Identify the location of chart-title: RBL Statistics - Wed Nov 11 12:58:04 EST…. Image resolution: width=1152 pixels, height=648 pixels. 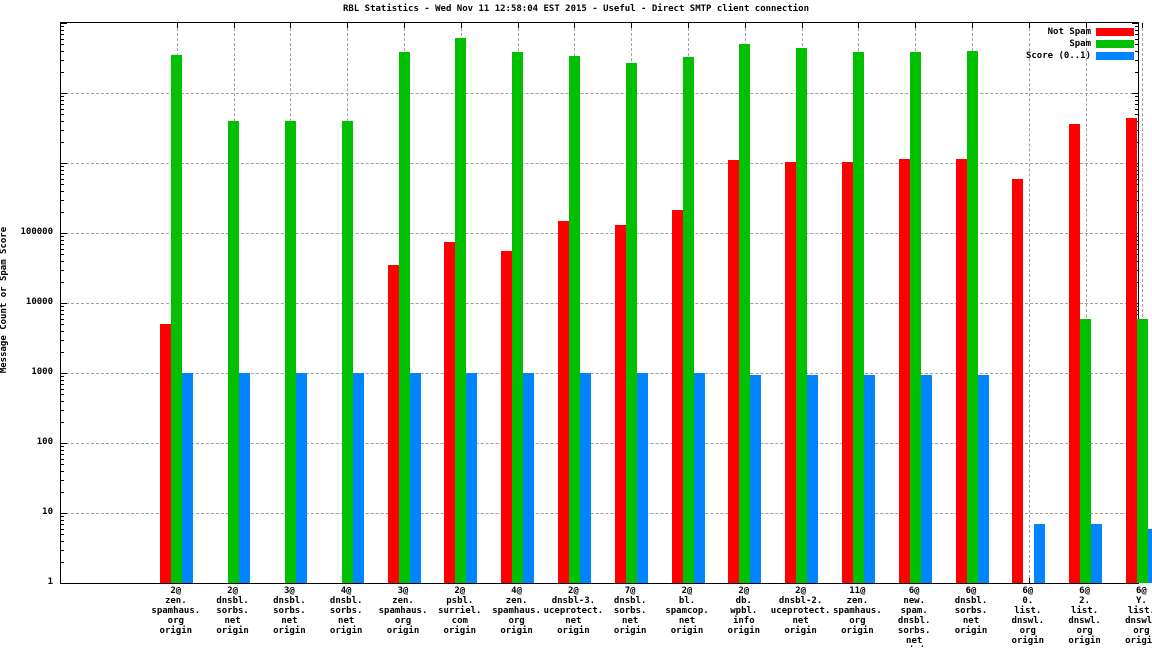
(576, 9).